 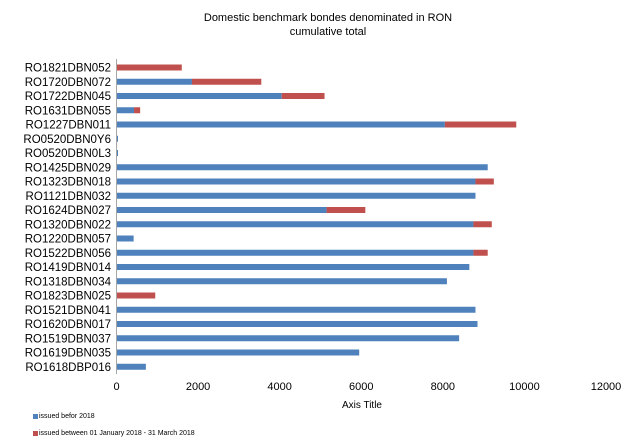 What do you see at coordinates (68, 268) in the screenshot?
I see `category-label: RO1419DBN014` at bounding box center [68, 268].